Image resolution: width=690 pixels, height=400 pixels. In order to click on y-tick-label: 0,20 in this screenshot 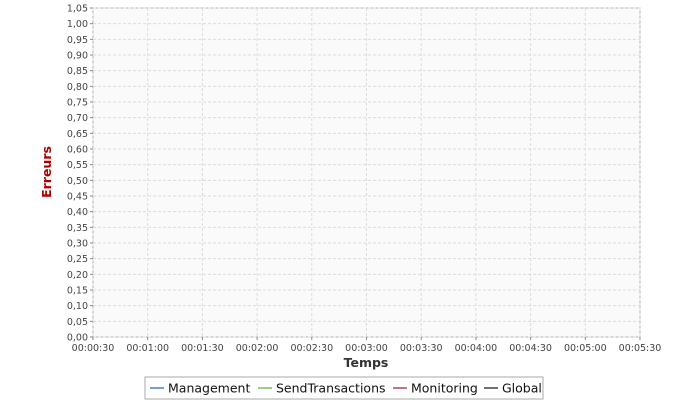, I will do `click(77, 275)`.